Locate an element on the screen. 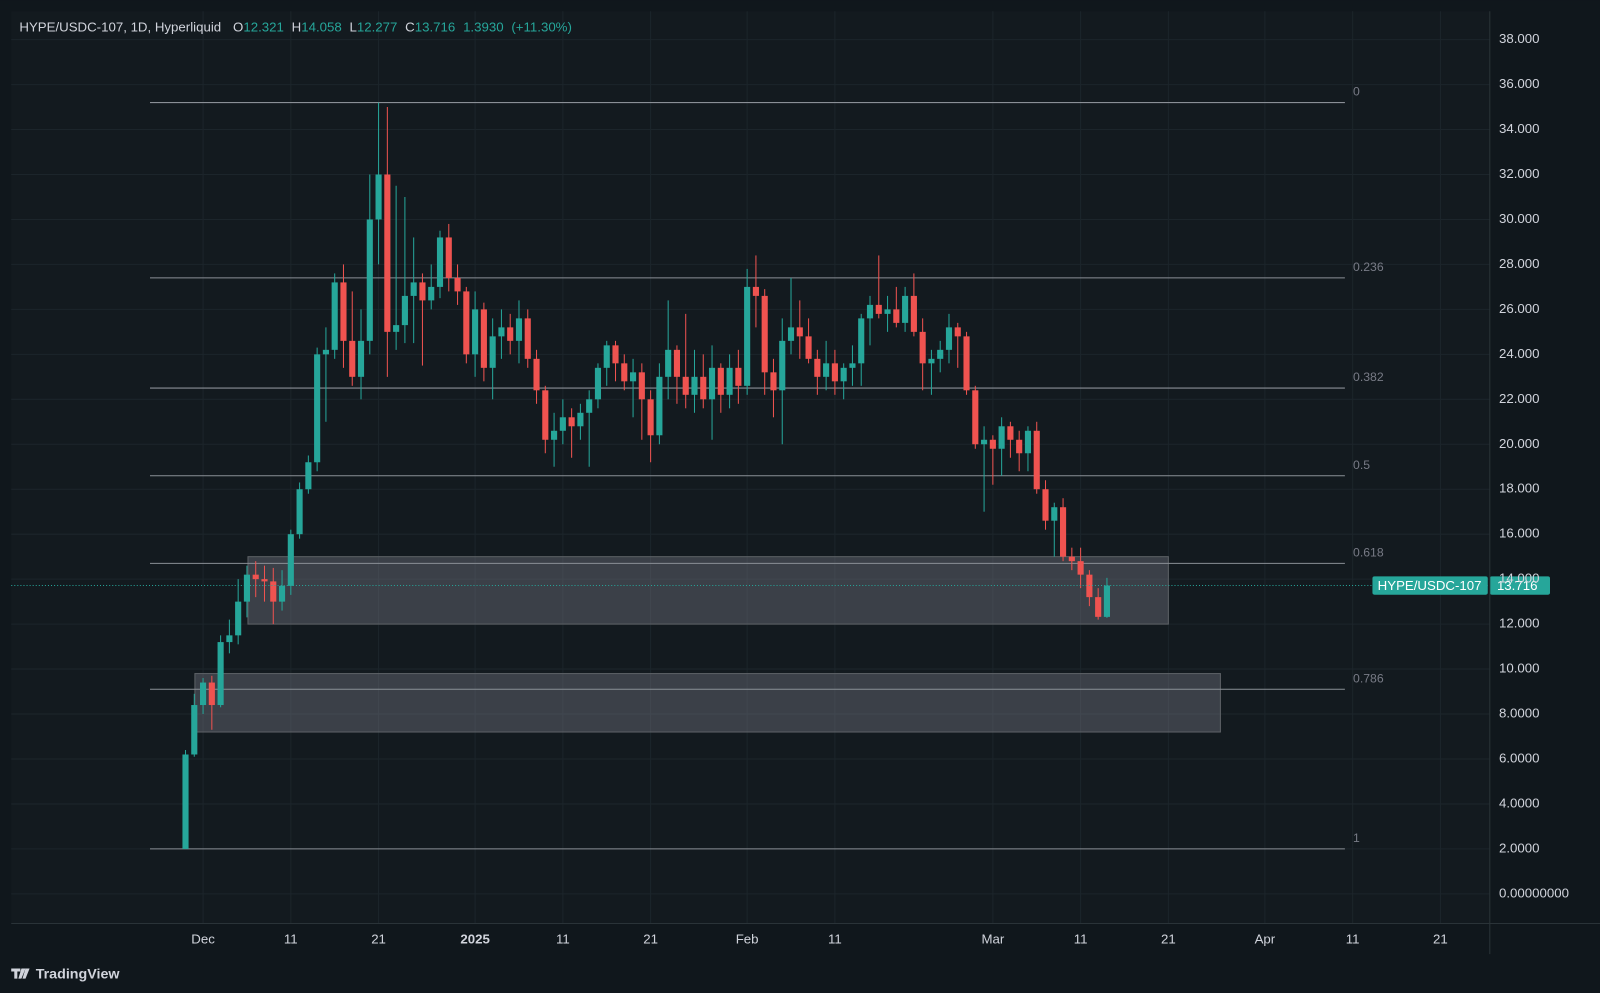  fib-label: 0.618 is located at coordinates (1368, 552).